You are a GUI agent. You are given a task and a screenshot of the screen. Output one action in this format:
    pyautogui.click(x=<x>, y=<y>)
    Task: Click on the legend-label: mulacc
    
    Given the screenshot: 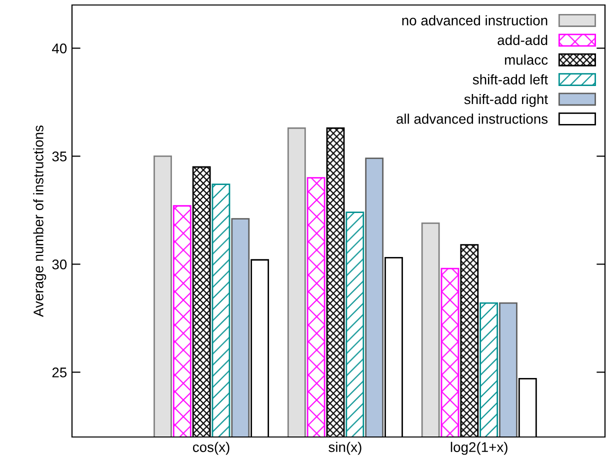 What is the action you would take?
    pyautogui.click(x=526, y=59)
    